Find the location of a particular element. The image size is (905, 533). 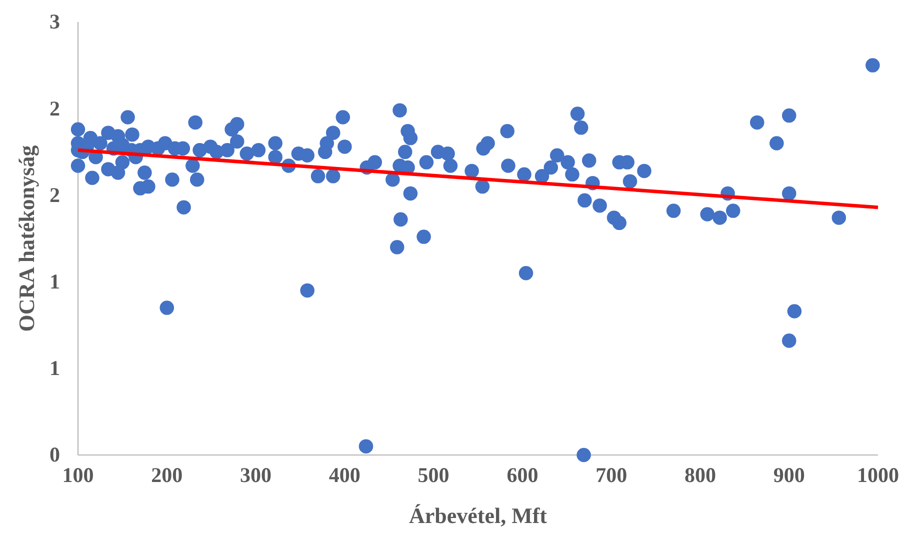

x-tick-label: 900 is located at coordinates (789, 474).